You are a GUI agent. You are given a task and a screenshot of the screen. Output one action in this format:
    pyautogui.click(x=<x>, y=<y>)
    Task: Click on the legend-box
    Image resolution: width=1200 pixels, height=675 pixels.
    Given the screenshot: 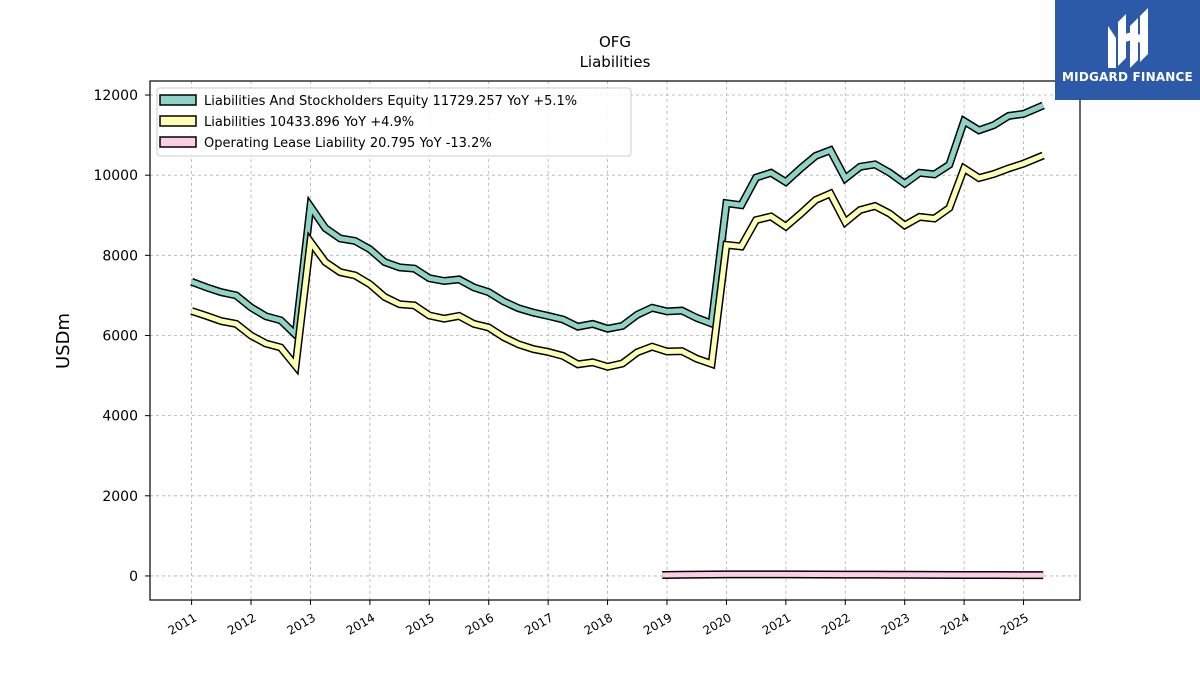 What is the action you would take?
    pyautogui.click(x=394, y=122)
    